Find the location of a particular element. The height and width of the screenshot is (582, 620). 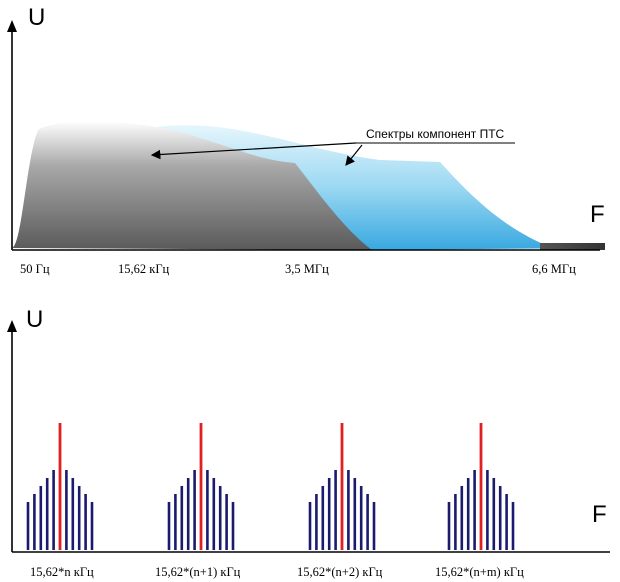

bottom-tick-n1: 15,62*(n+1) кГц is located at coordinates (198, 572).